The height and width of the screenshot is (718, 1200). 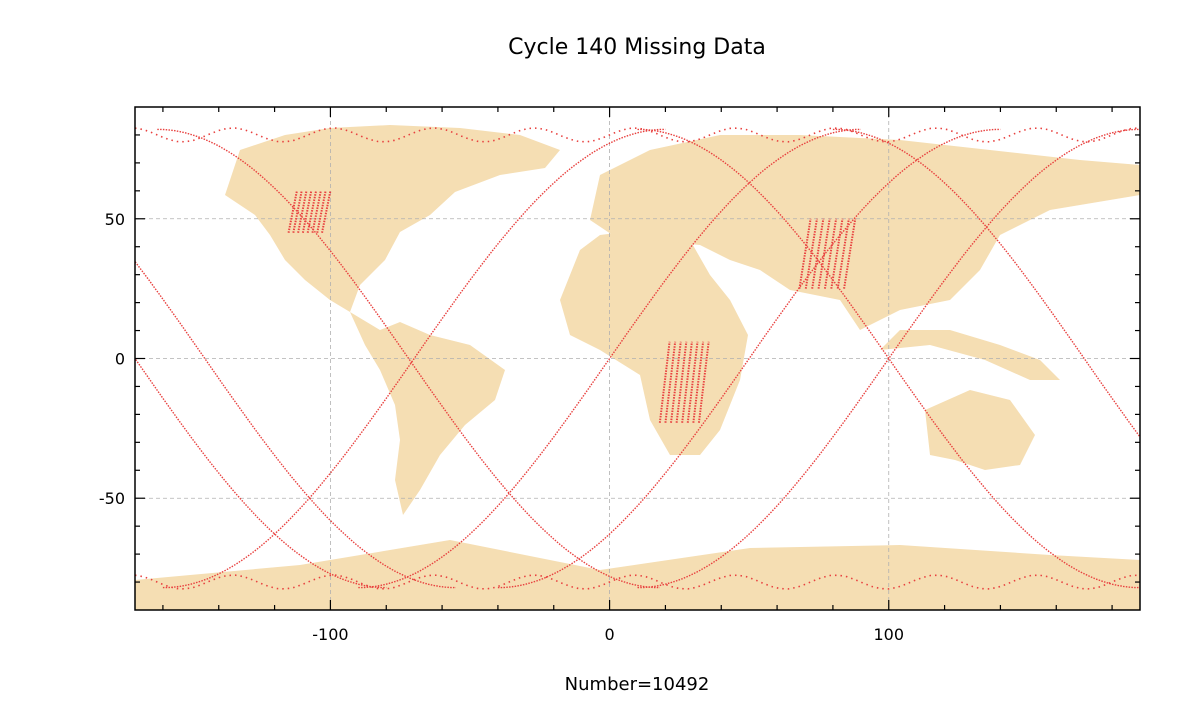 What do you see at coordinates (609, 634) in the screenshot?
I see `x-tick-label: 0` at bounding box center [609, 634].